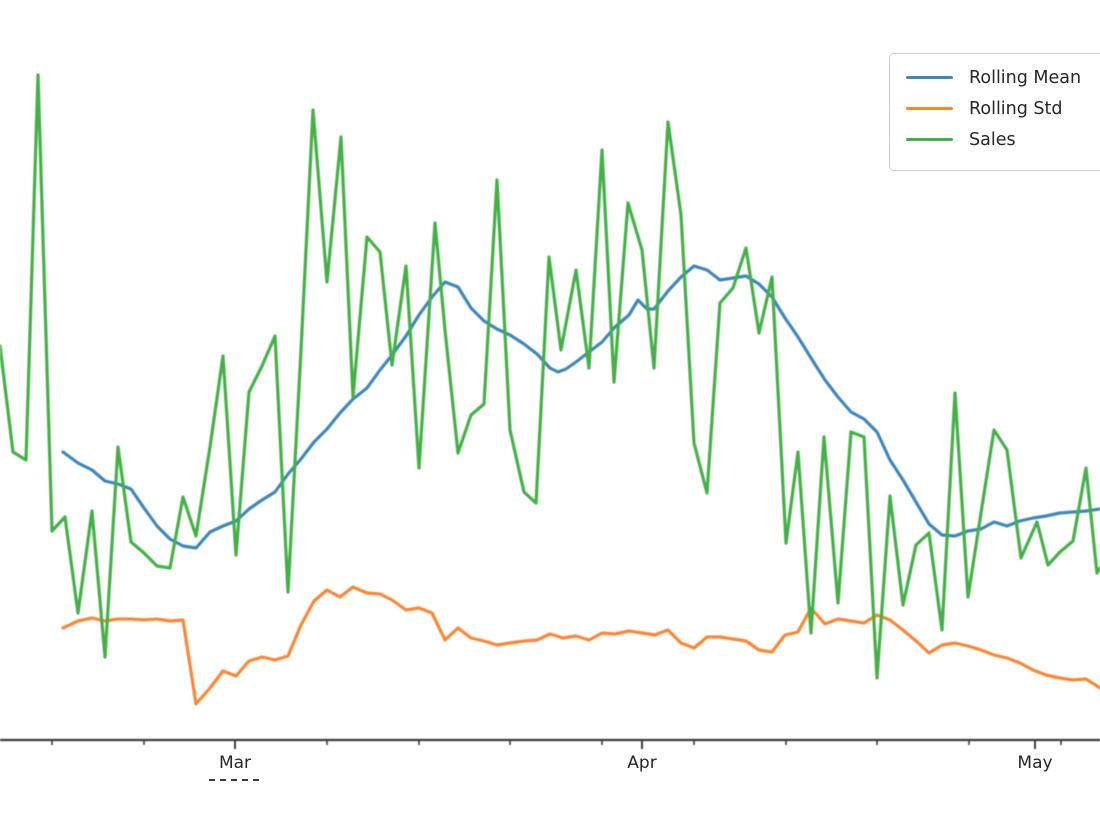 The height and width of the screenshot is (825, 1100). I want to click on legend-label: Rolling Mean, so click(1025, 77).